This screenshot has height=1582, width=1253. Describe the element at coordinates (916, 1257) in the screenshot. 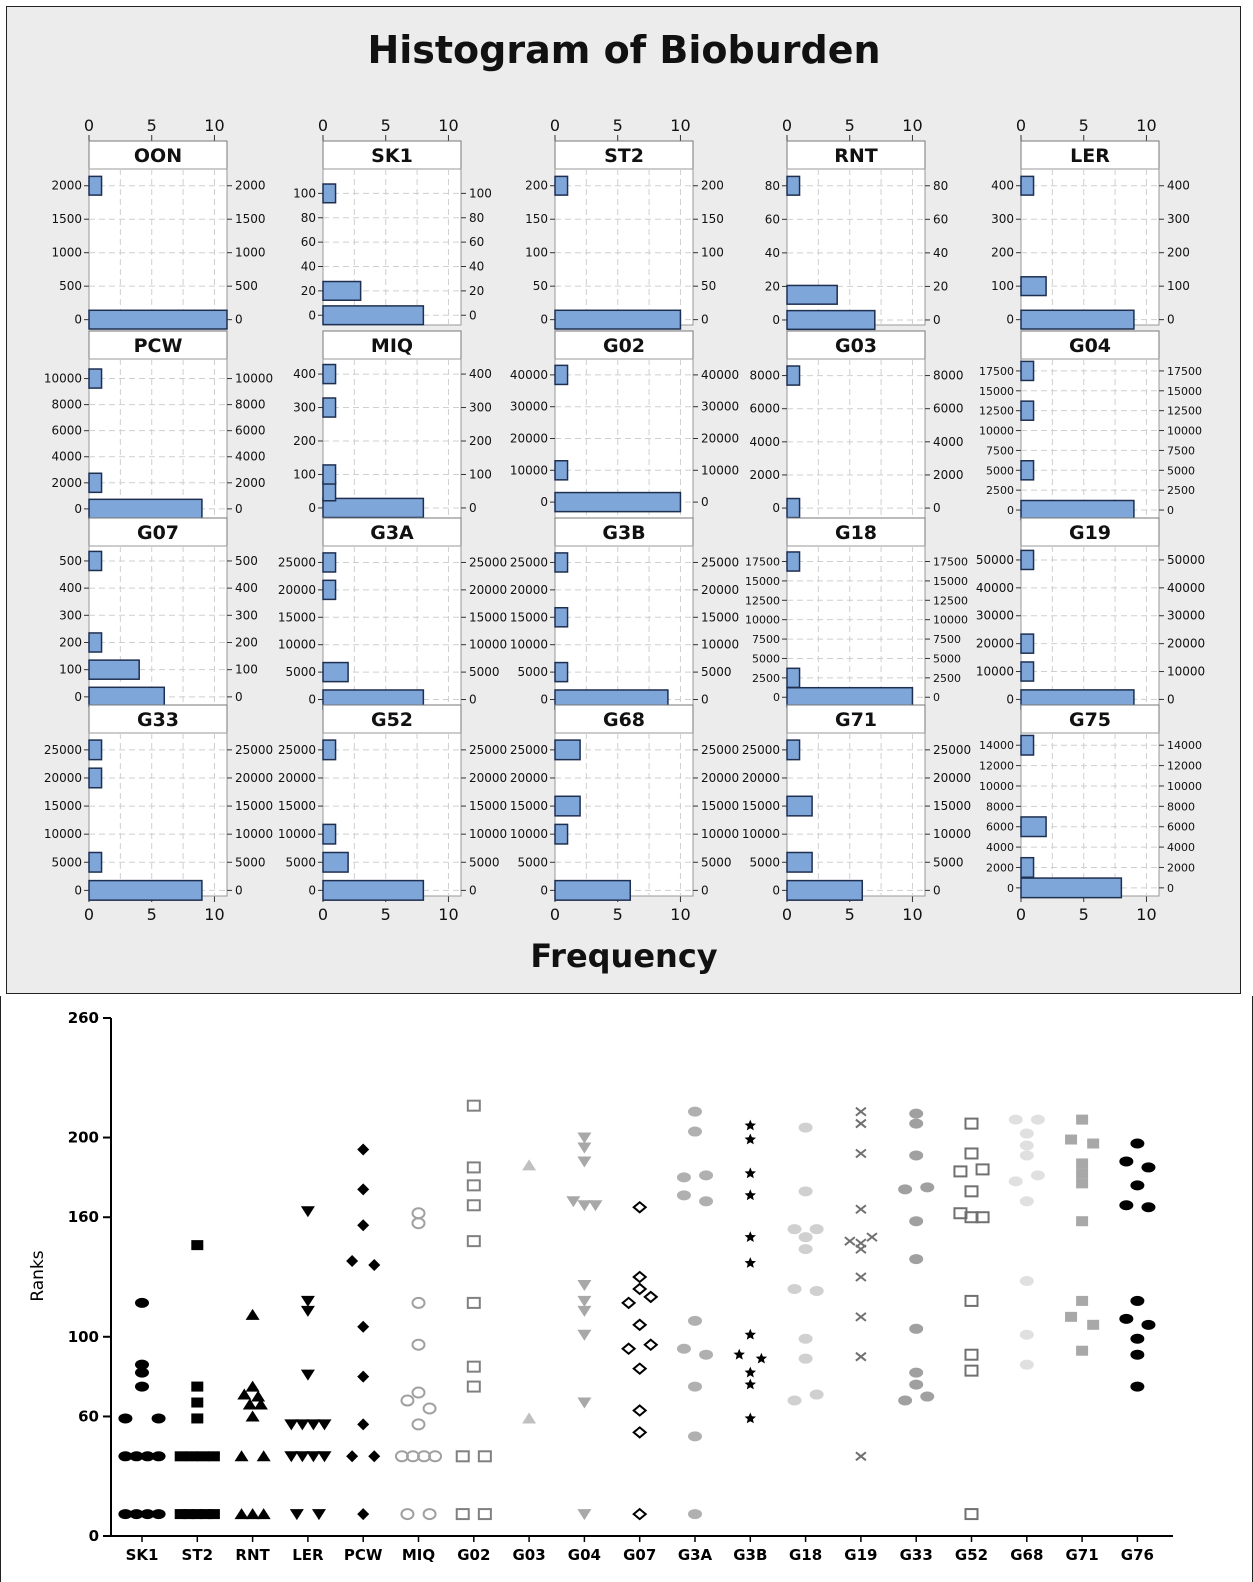

I see `series-g33` at that location.